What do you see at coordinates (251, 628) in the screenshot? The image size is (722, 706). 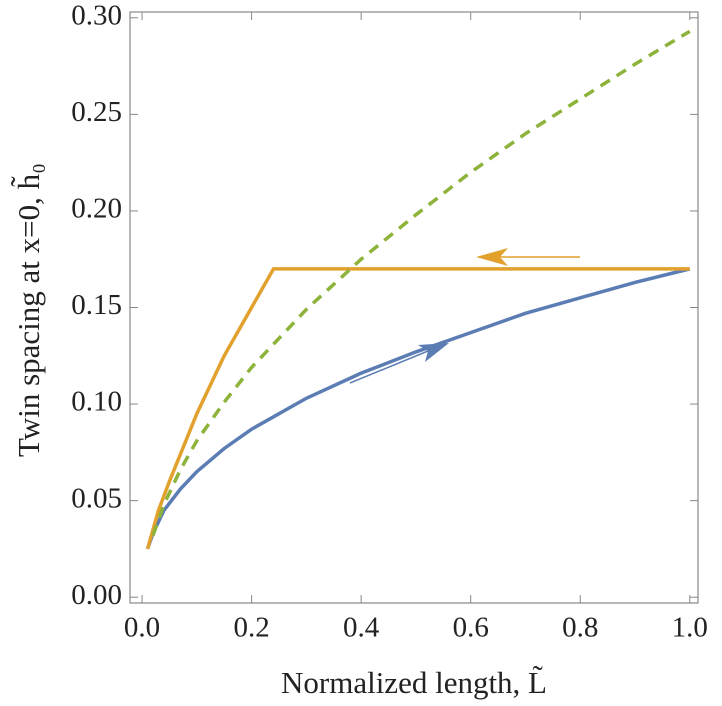 I see `x-tick-label: 0.2` at bounding box center [251, 628].